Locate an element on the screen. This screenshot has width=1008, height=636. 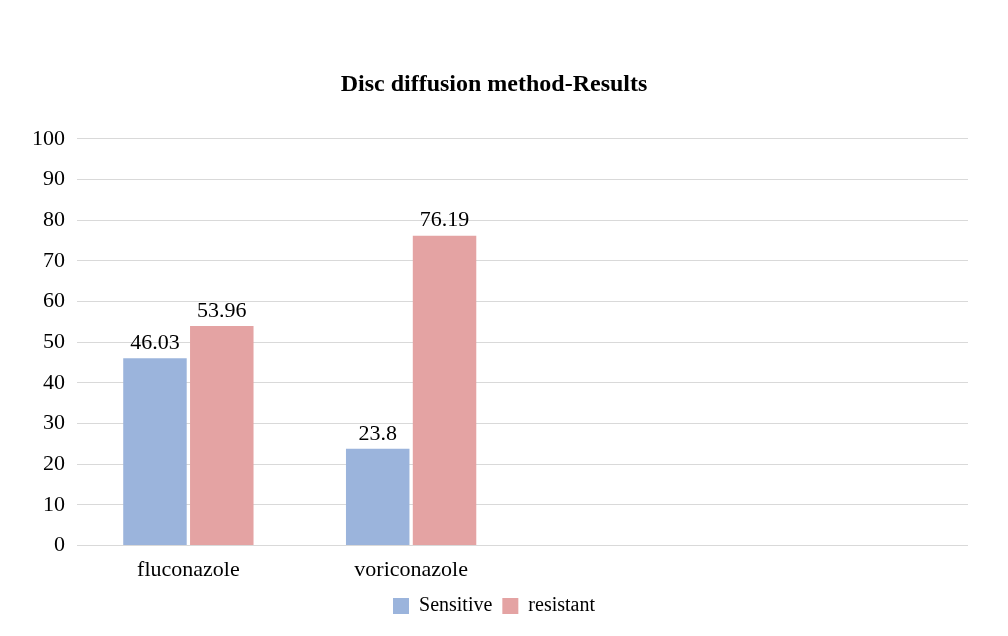
data-label: 53.96 is located at coordinates (222, 309).